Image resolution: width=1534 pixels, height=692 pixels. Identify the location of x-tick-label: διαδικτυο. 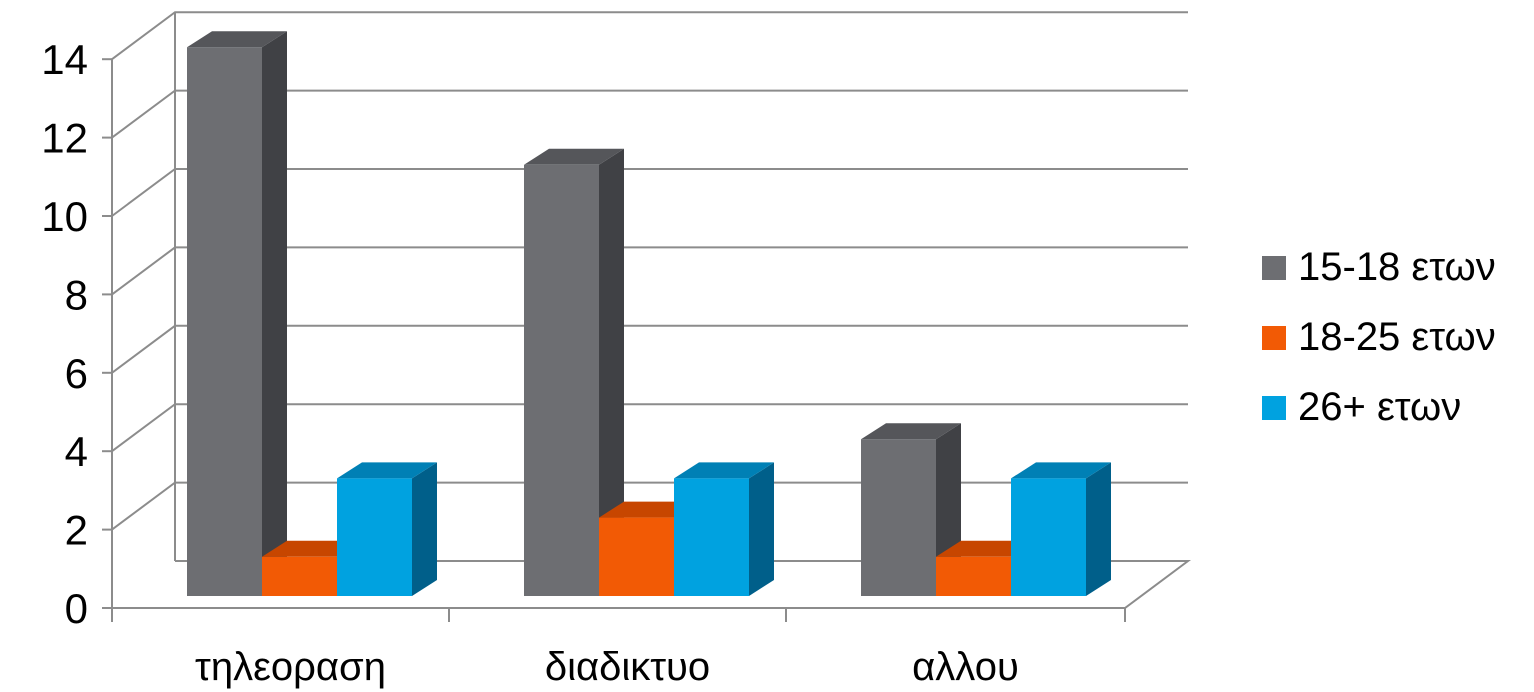
(627, 667).